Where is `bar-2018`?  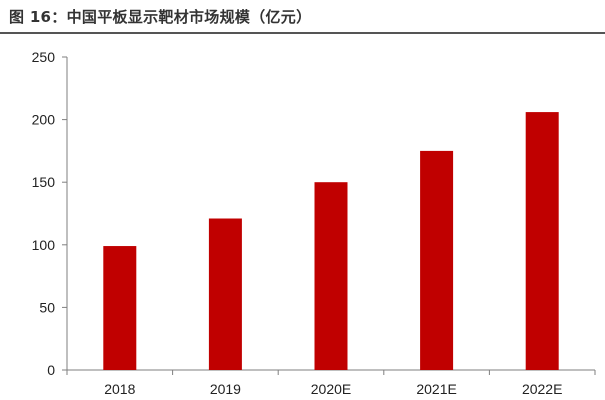
bar-2018 is located at coordinates (120, 308).